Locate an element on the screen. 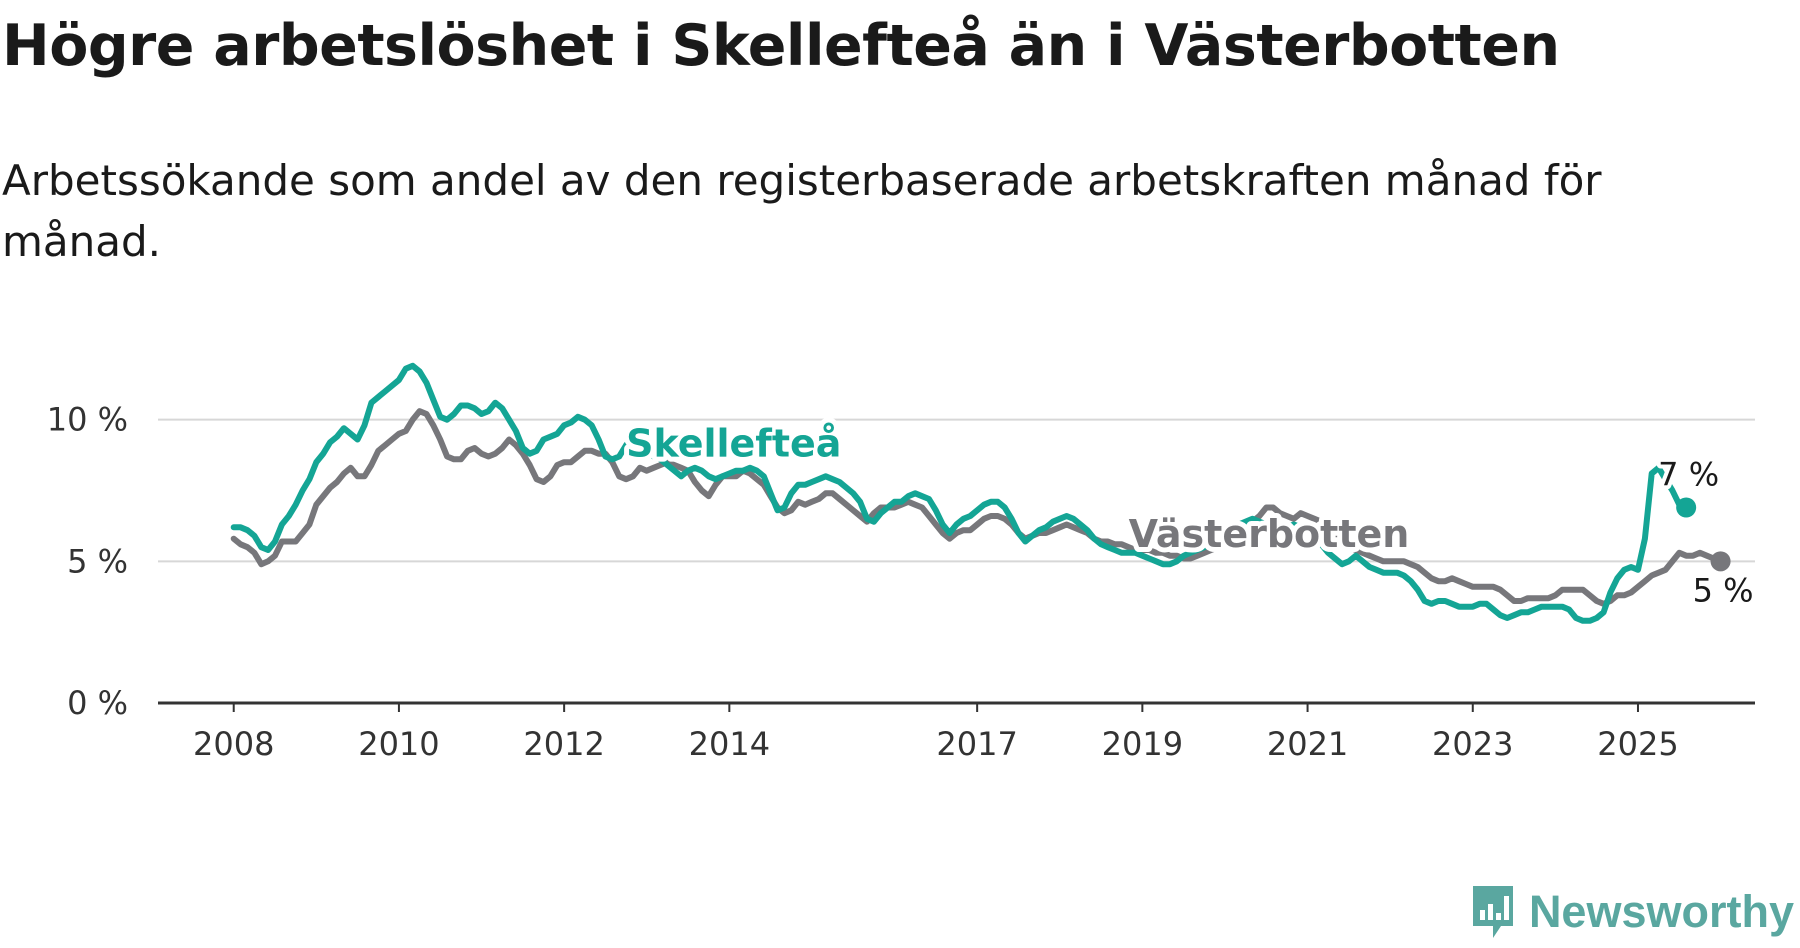 The image size is (1800, 948). x-tick-label-2014: 2014 is located at coordinates (729, 744).